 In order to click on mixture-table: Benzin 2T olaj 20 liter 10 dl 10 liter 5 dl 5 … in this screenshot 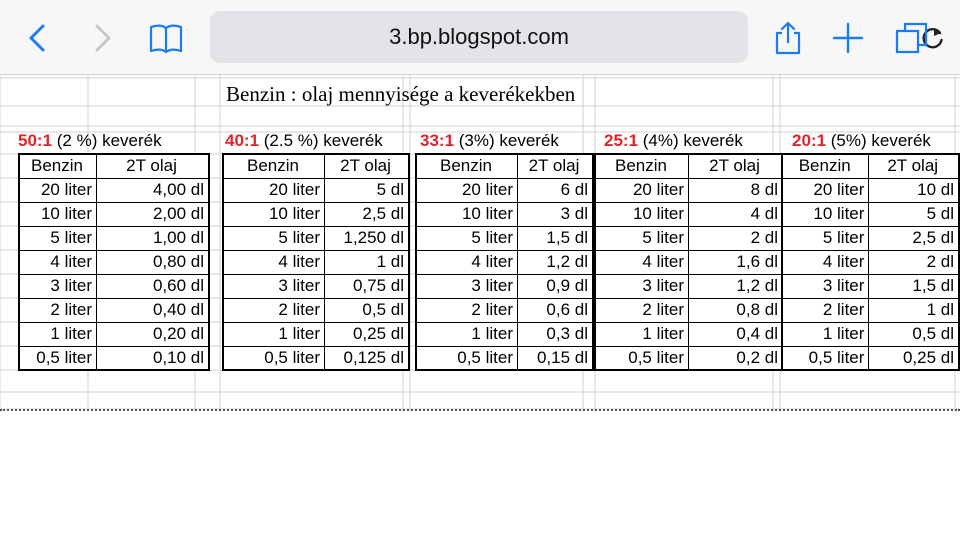, I will do `click(870, 262)`.